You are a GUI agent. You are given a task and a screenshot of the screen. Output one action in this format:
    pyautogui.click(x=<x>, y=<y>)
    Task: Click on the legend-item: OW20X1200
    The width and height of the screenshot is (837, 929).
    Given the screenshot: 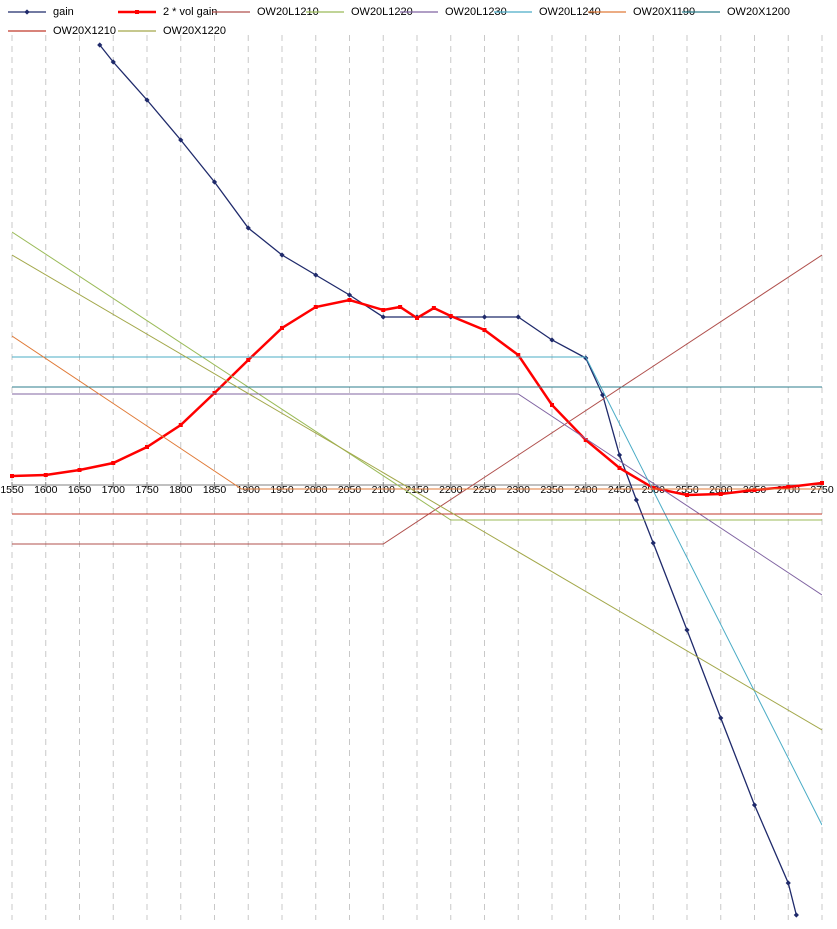 What is the action you would take?
    pyautogui.click(x=736, y=12)
    